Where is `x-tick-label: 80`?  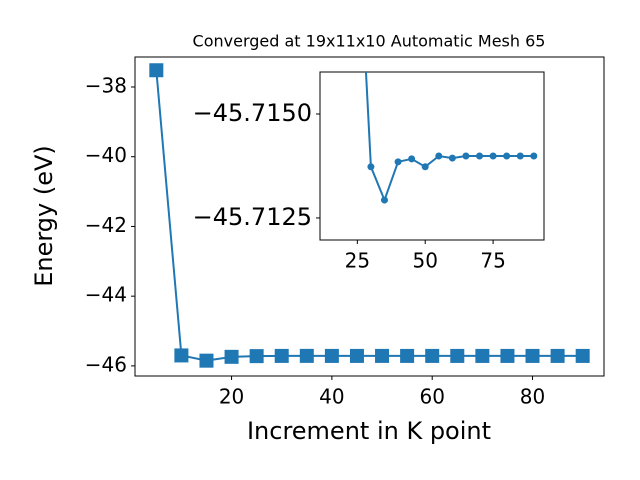
x-tick-label: 80 is located at coordinates (532, 397).